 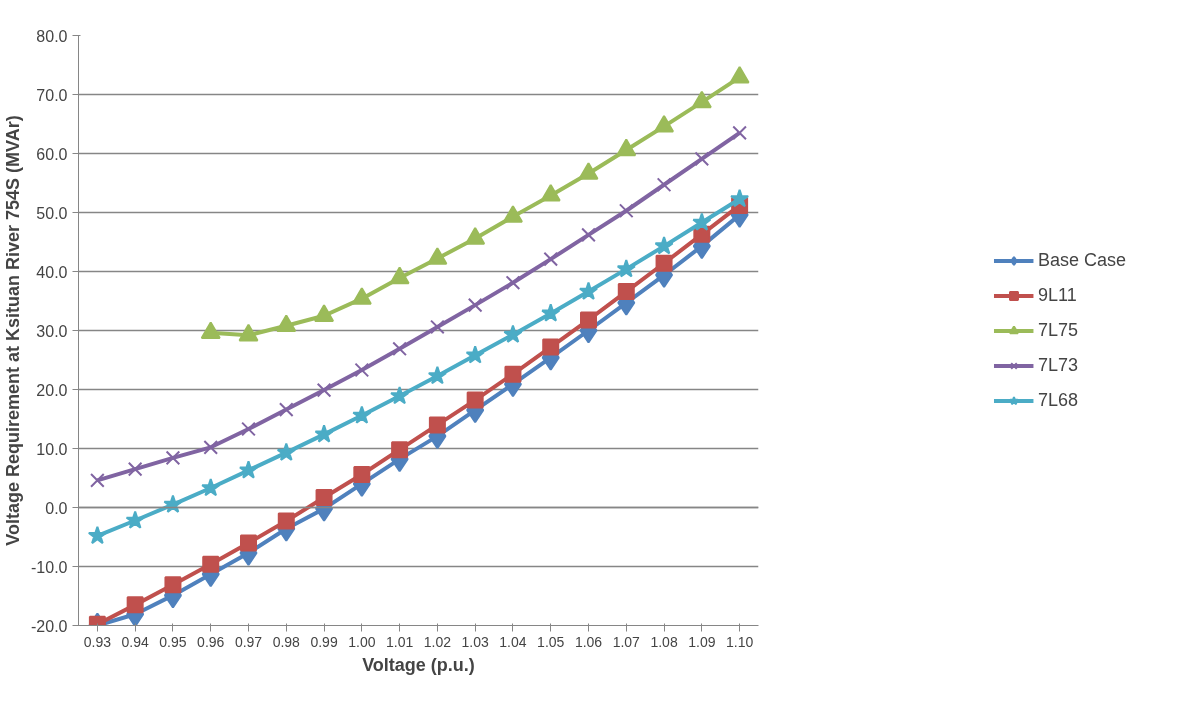 What do you see at coordinates (475, 641) in the screenshot?
I see `x-tick-label: 1.03` at bounding box center [475, 641].